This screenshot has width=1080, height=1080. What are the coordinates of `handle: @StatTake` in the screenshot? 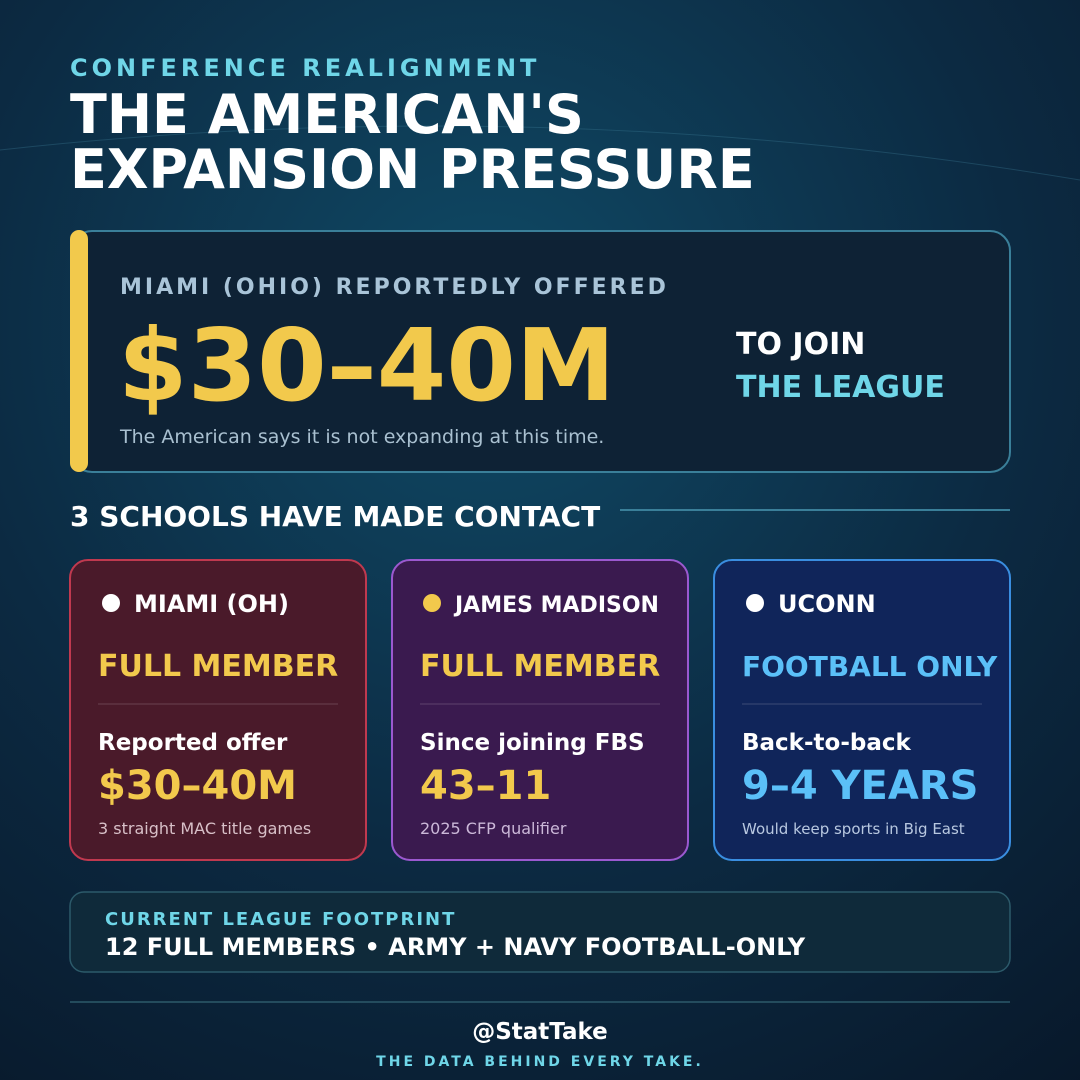 It's located at (540, 1032).